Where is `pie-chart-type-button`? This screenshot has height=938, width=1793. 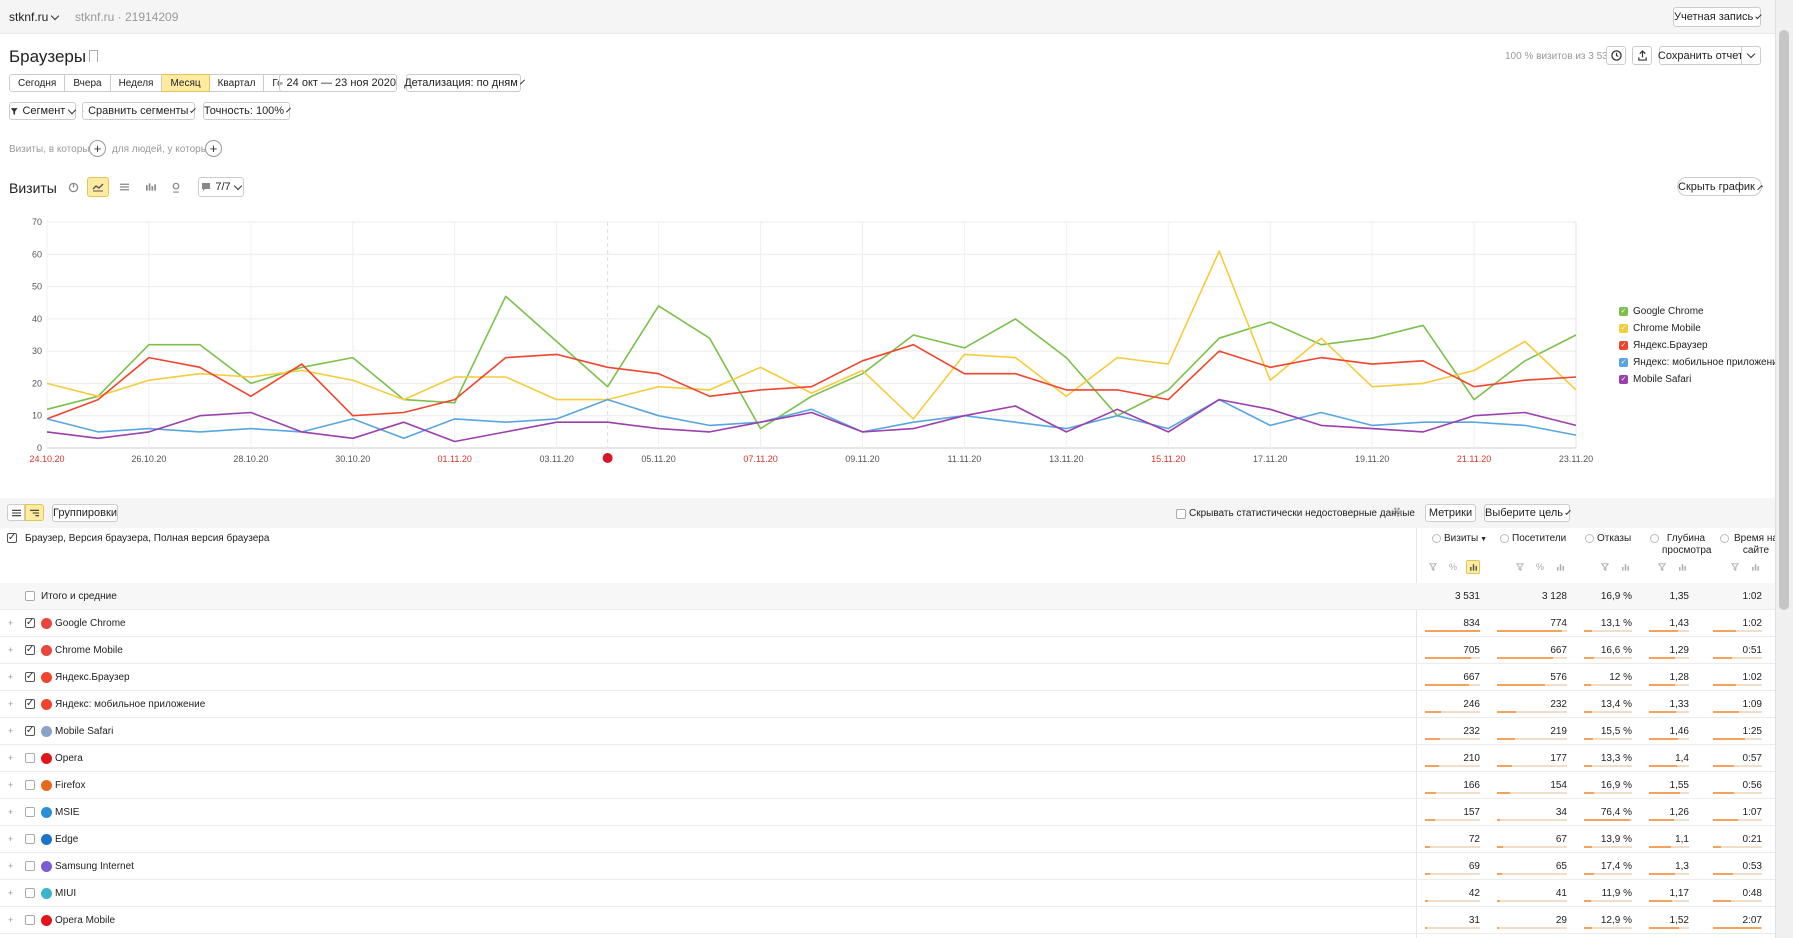 pie-chart-type-button is located at coordinates (73, 187).